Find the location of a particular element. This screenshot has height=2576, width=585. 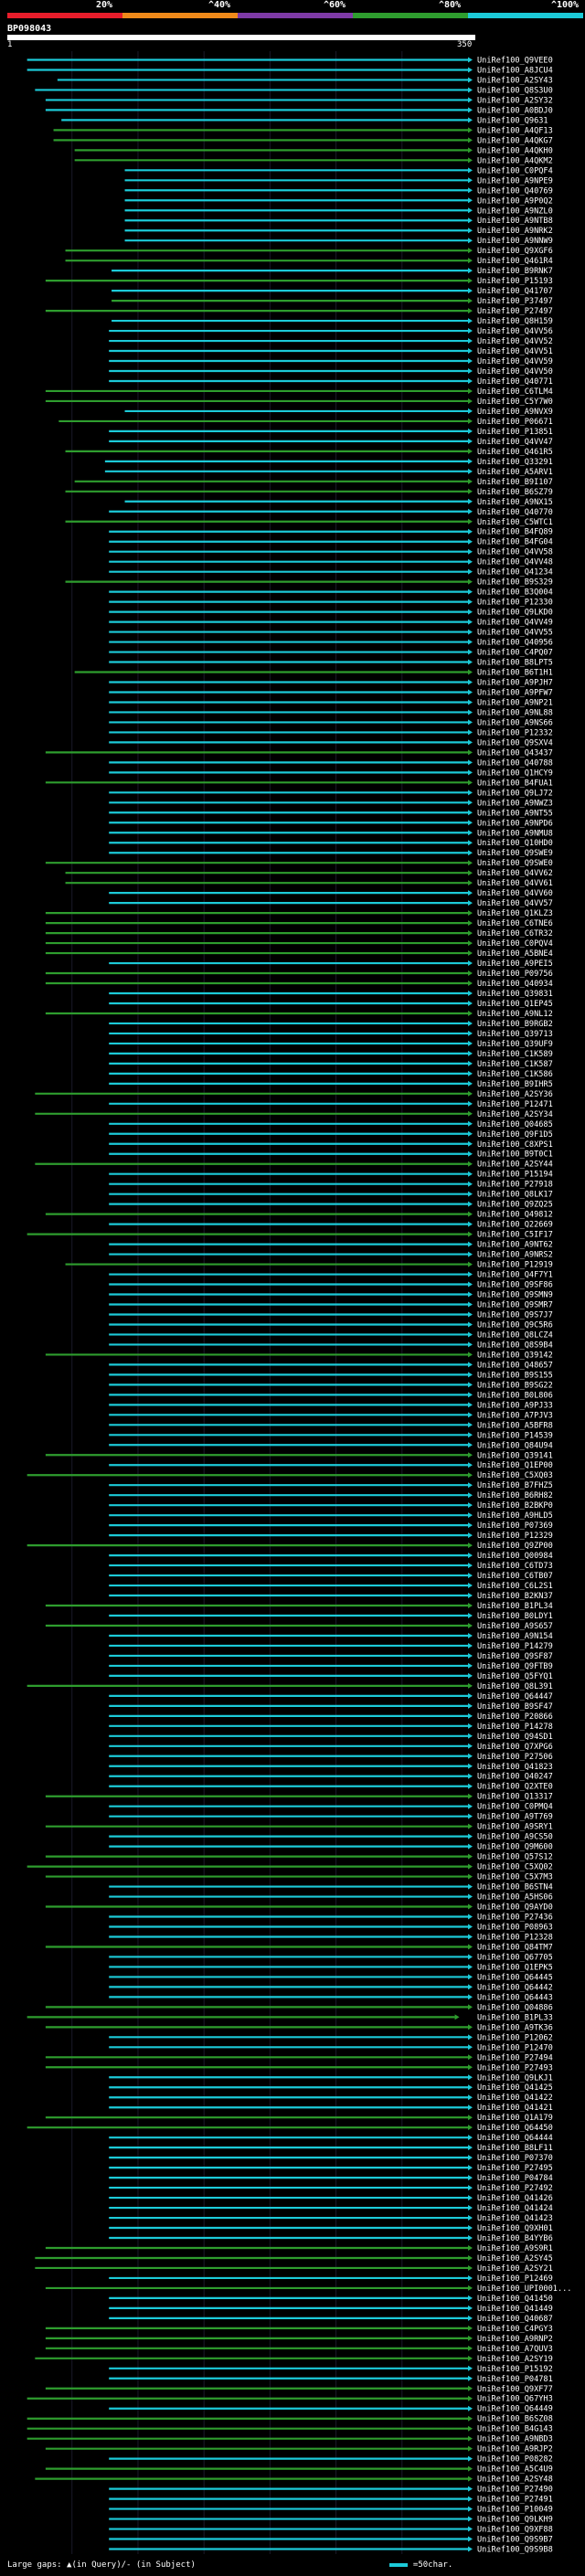

hit-label: UniRef100_P27493 is located at coordinates (515, 2067).